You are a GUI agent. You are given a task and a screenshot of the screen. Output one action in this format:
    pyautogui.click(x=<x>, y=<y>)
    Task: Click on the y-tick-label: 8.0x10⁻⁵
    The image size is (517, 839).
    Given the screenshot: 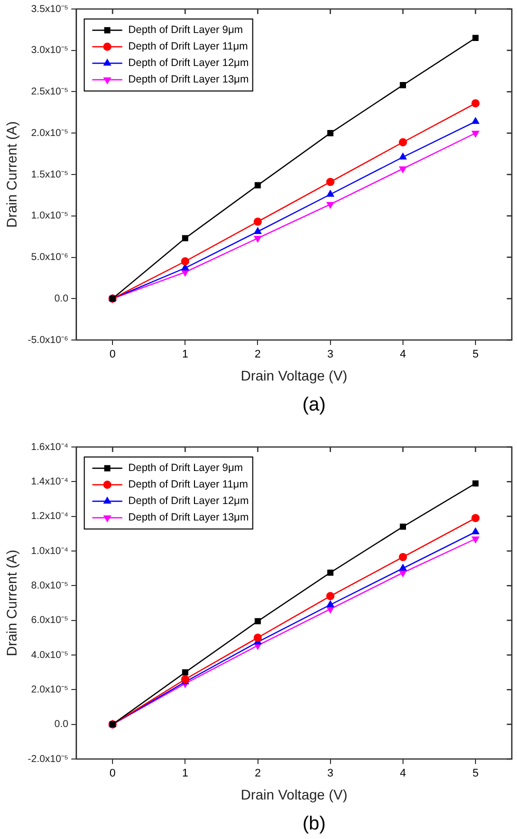 What is the action you would take?
    pyautogui.click(x=49, y=586)
    